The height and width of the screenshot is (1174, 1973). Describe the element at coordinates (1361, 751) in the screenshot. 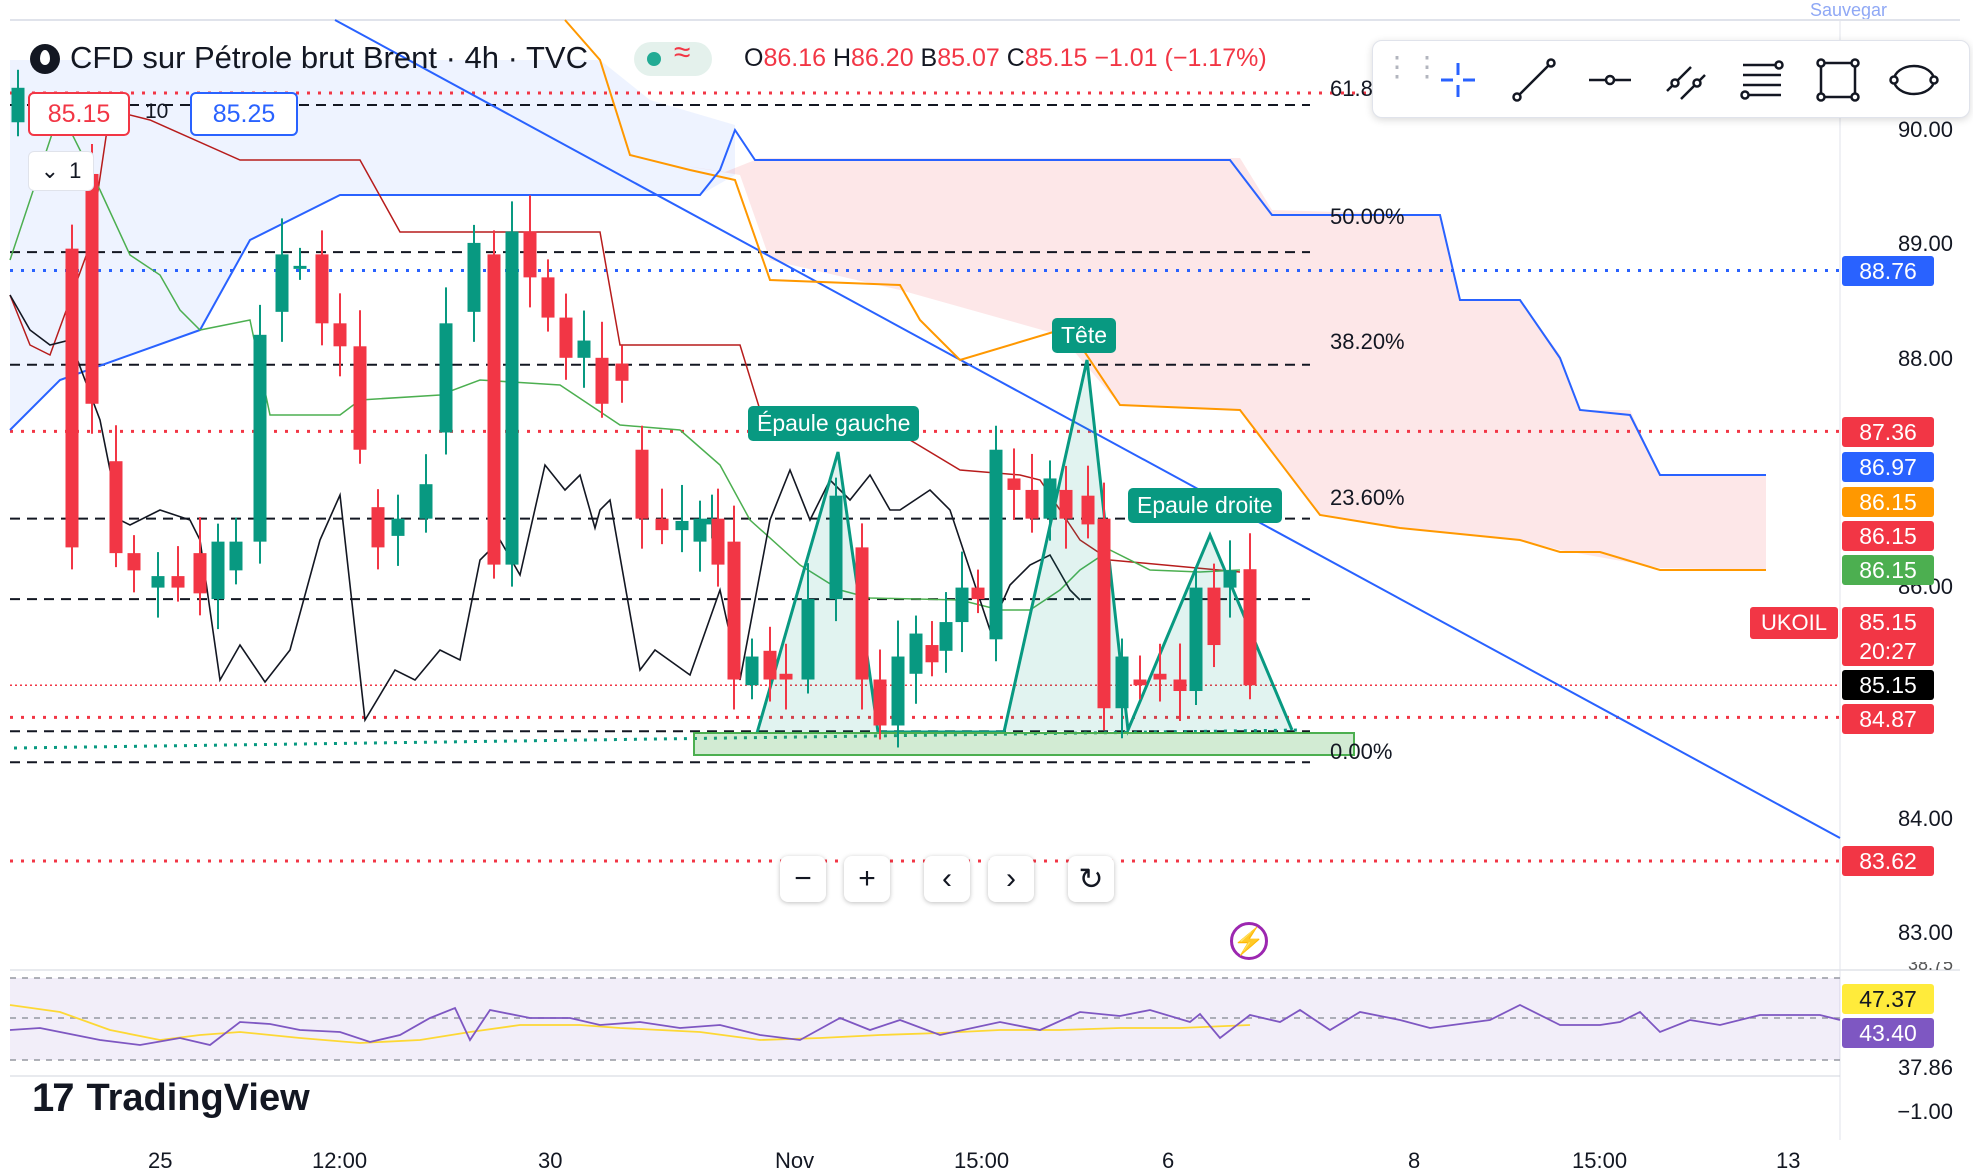

I see `fib-label-0: 0.00%` at that location.